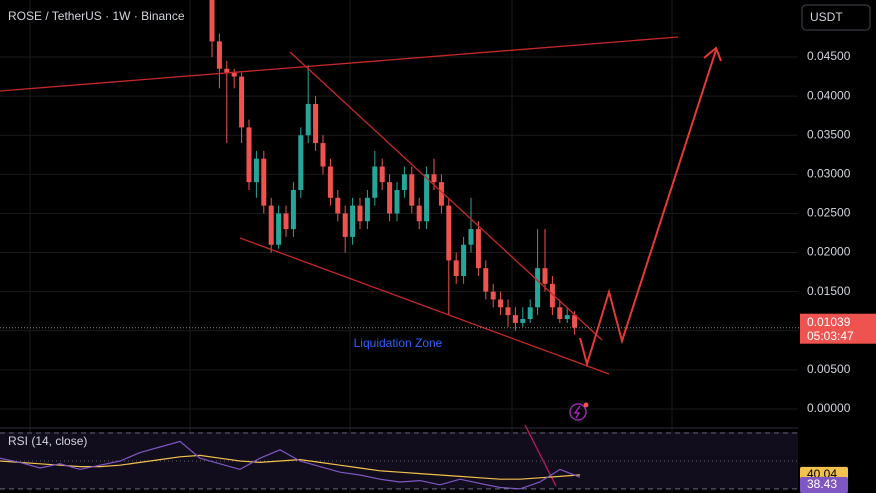 This screenshot has height=493, width=876. What do you see at coordinates (829, 252) in the screenshot?
I see `y-tick-label: 0.02000` at bounding box center [829, 252].